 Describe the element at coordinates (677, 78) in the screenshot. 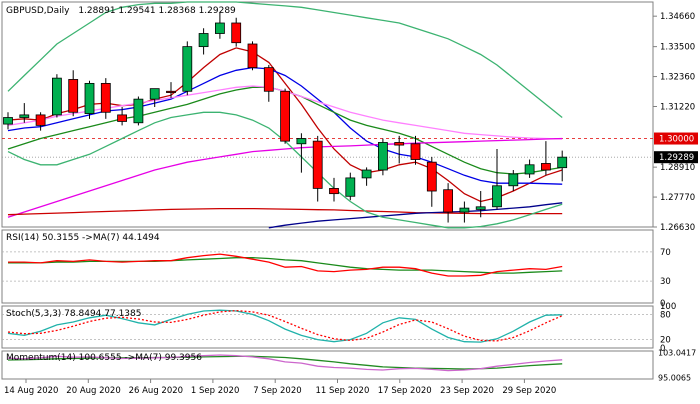

I see `price-tick-label: 1.32360` at that location.